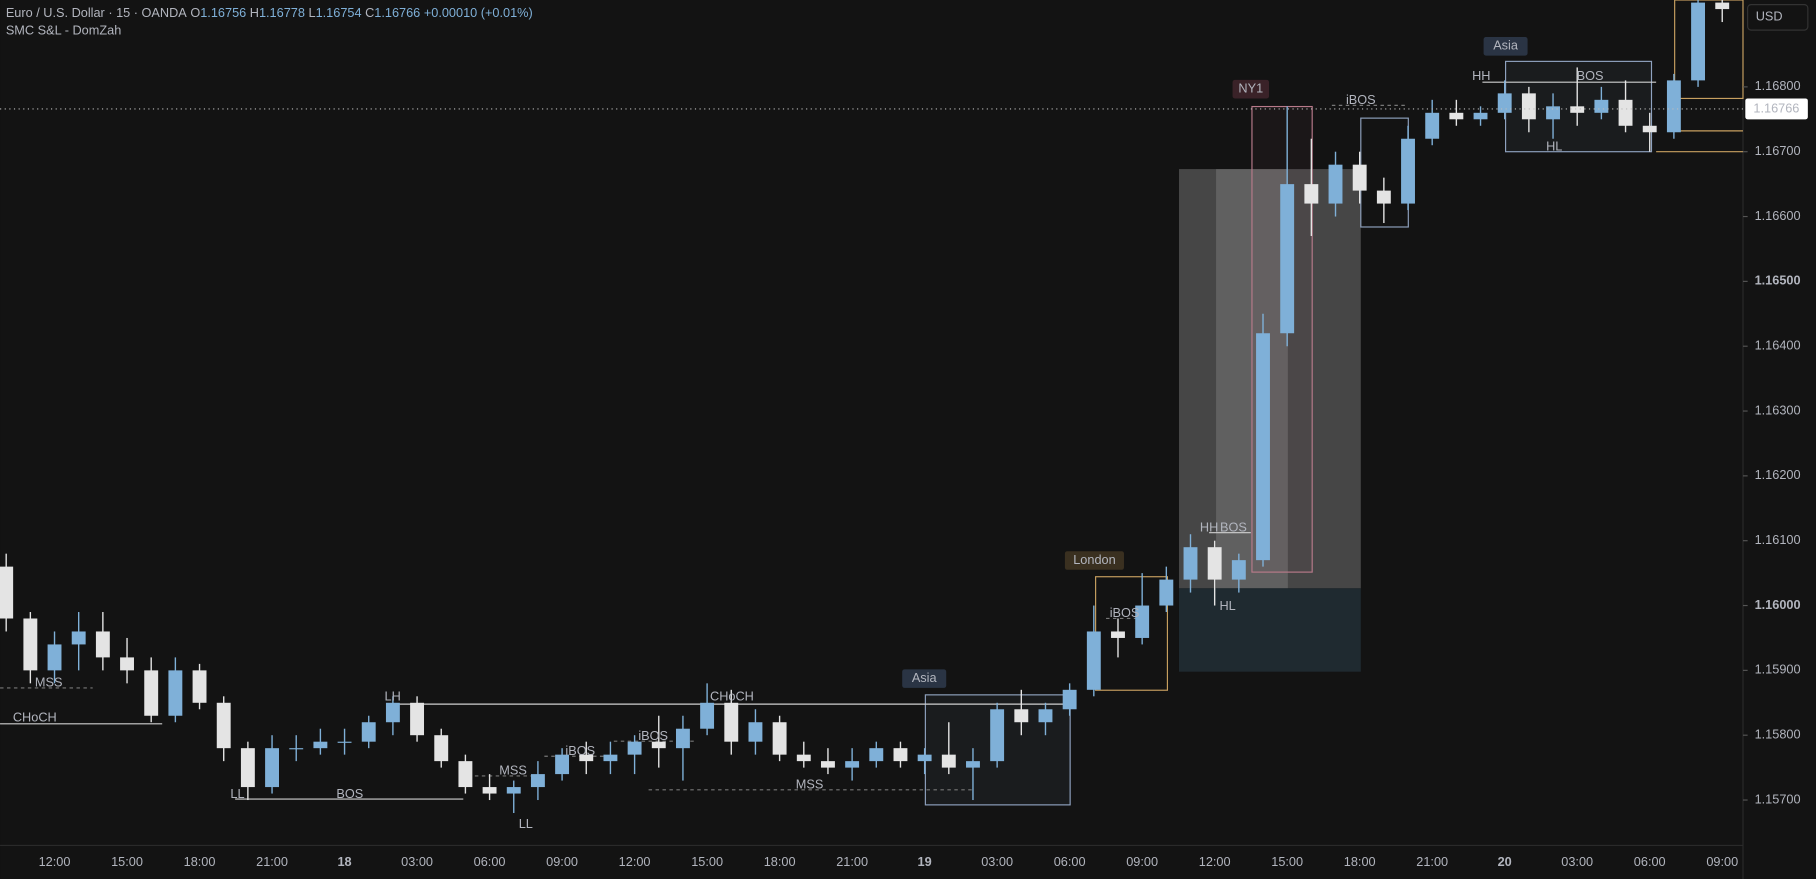  I want to click on y-tick-label: 1.16400, so click(1778, 345).